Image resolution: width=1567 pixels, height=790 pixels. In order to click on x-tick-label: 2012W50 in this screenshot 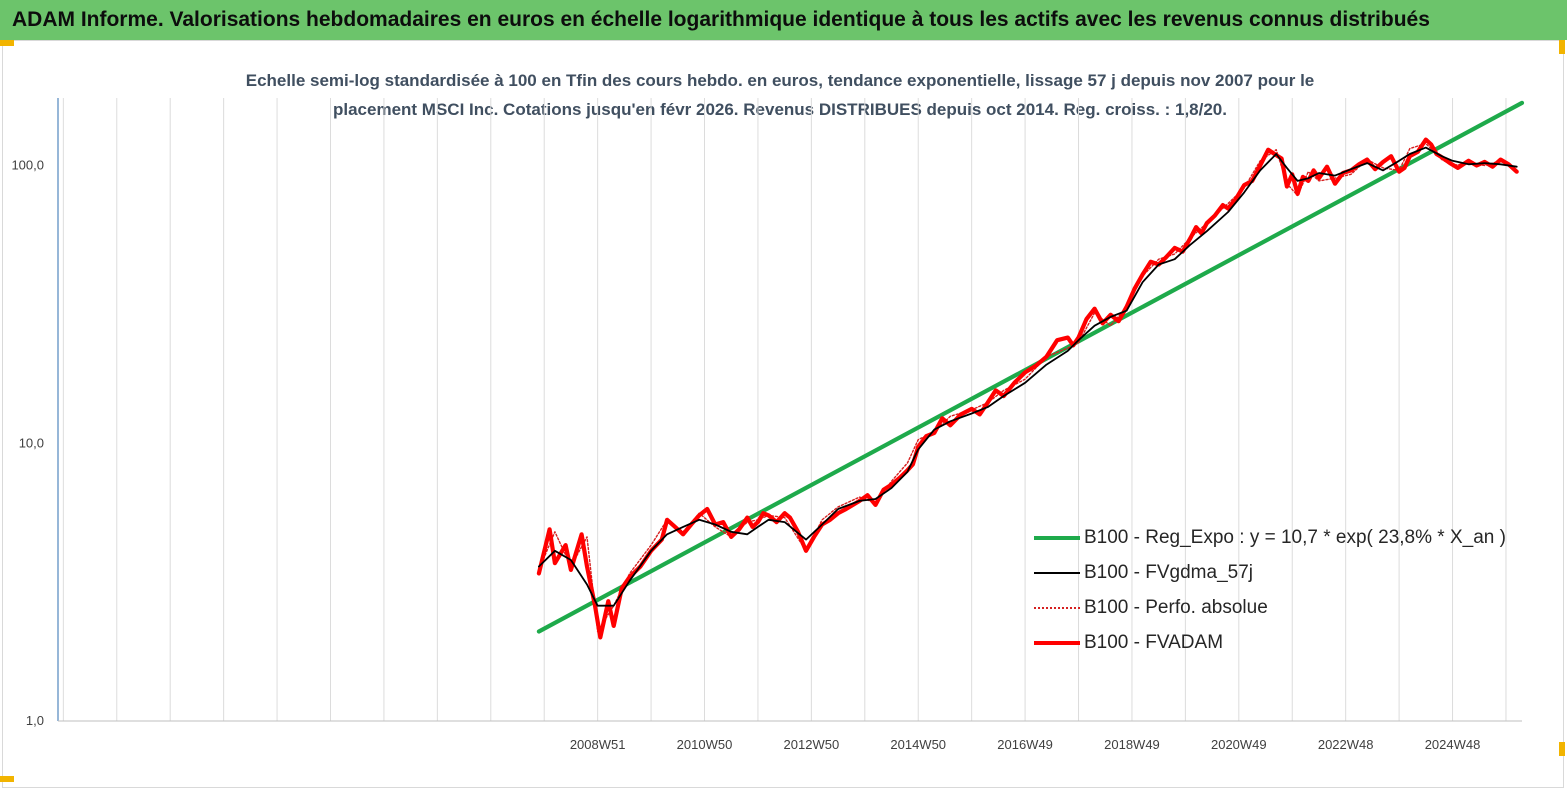, I will do `click(812, 744)`.